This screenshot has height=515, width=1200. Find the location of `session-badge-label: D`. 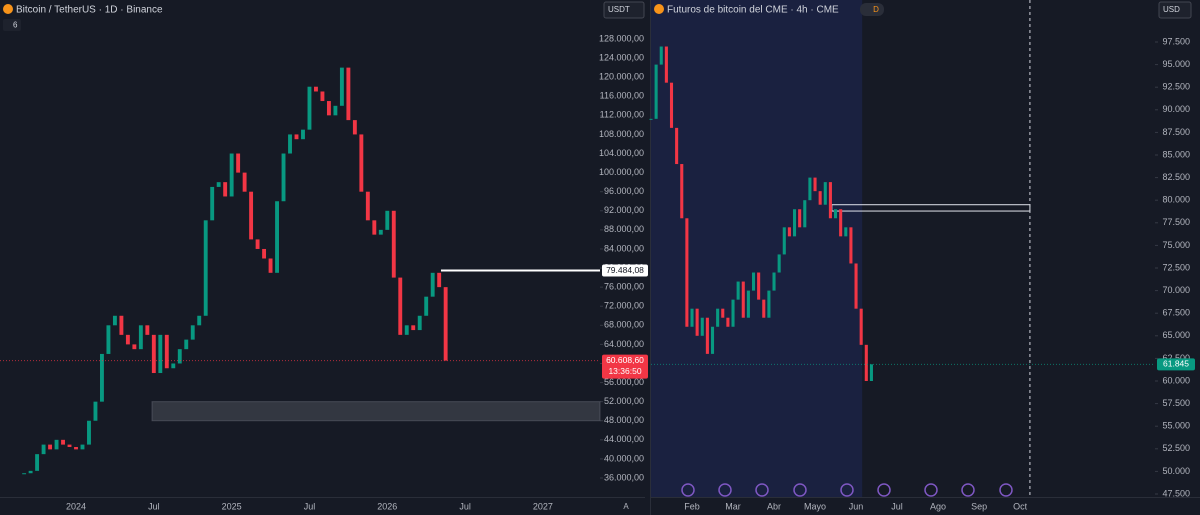

session-badge-label: D is located at coordinates (876, 9).